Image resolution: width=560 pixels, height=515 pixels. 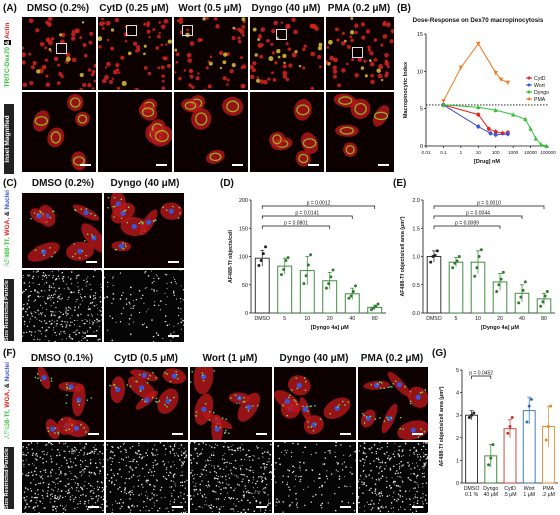 I want to click on cell-membrane, so click(x=277, y=139).